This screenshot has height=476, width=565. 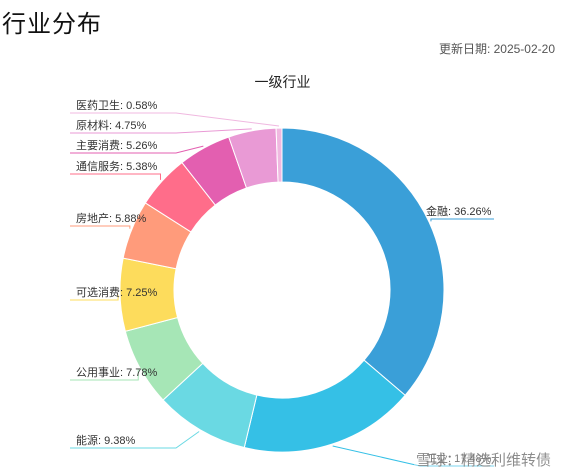 I want to click on data-label-7: 主要消费: 5.26%, so click(x=117, y=145).